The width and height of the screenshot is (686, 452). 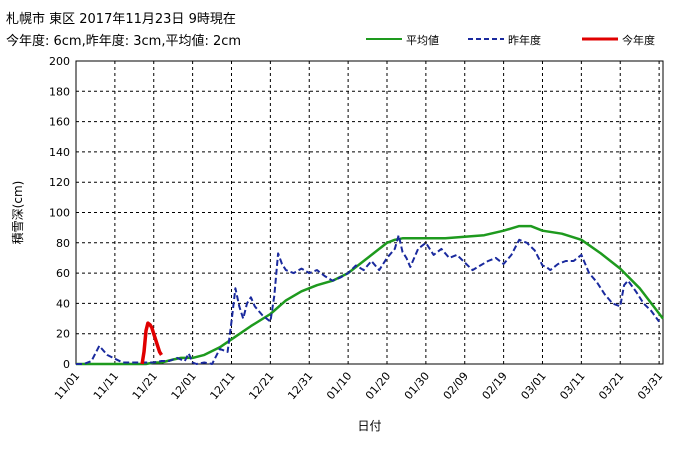 I want to click on legend-label-average: 平均値, so click(x=422, y=40).